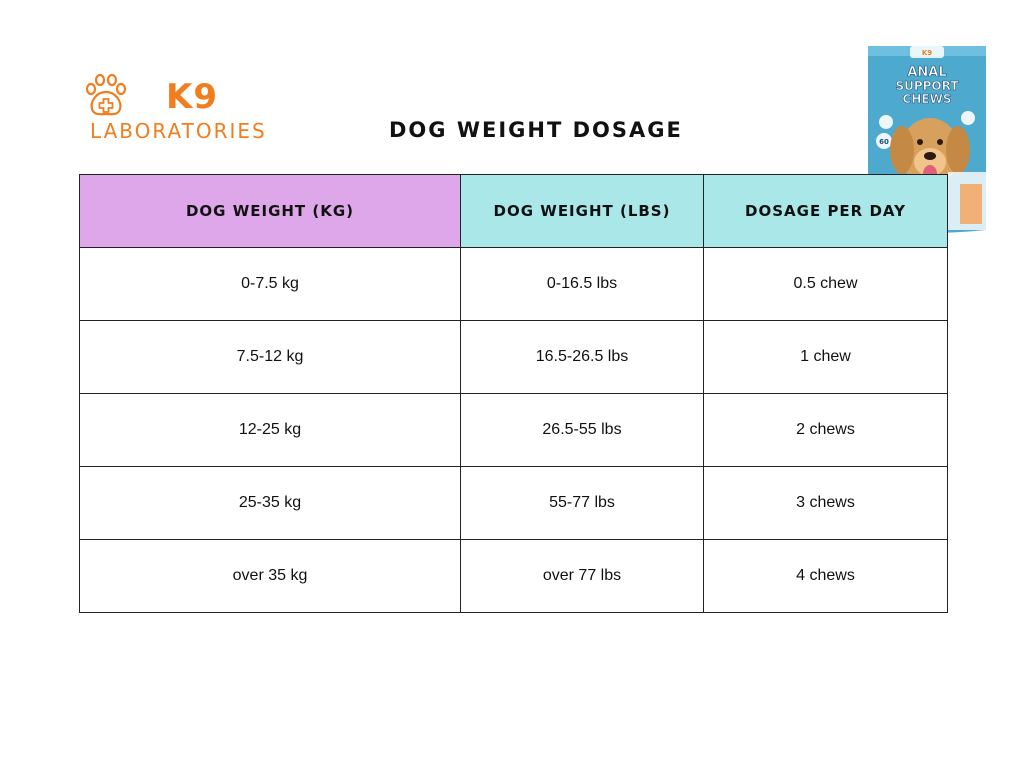 This screenshot has height=768, width=1024. I want to click on table-row: 25-35 kg 55-77 lbs 3 chews, so click(513, 503).